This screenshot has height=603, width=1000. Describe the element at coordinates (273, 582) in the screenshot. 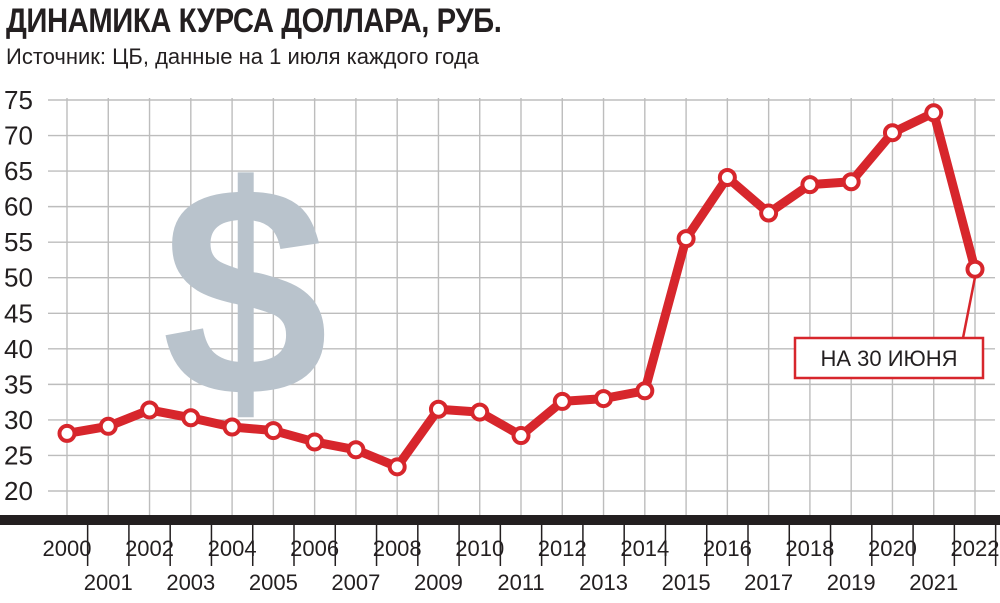

I see `x-tick-label: 2005` at that location.